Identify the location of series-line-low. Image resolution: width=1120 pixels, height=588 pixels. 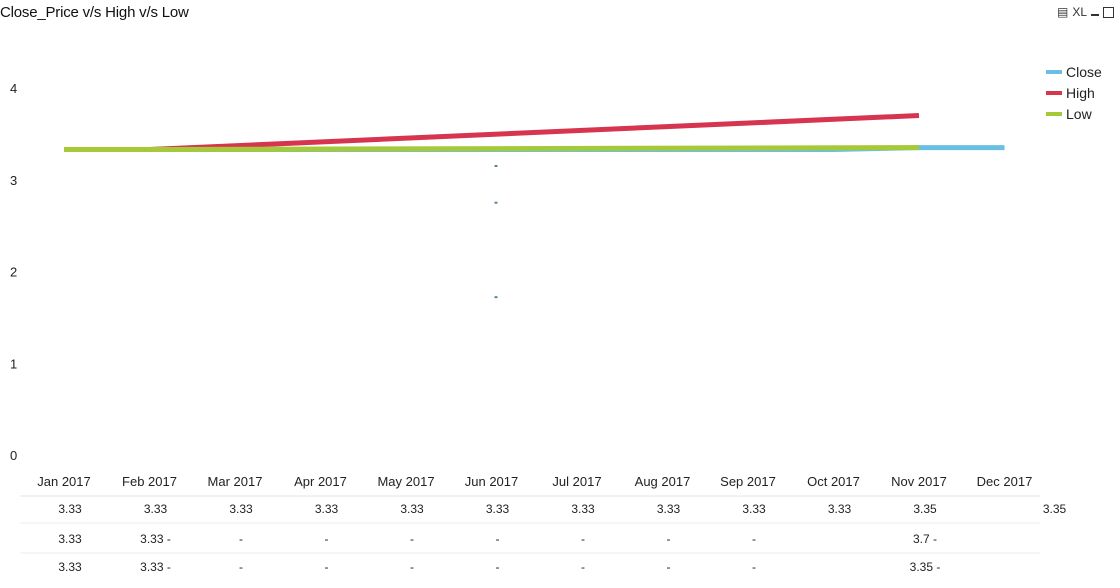
(492, 148).